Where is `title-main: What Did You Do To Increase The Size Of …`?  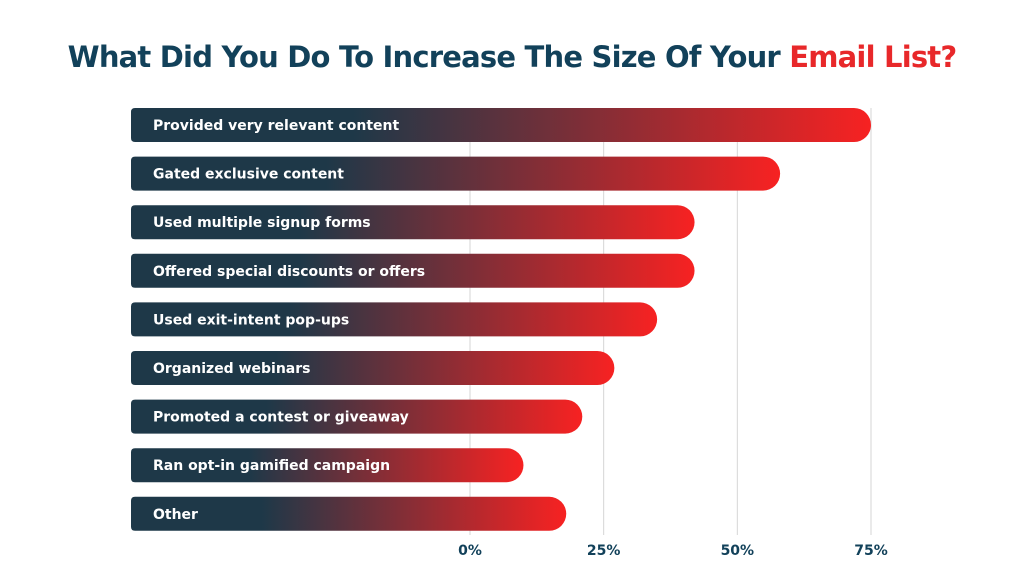
title-main: What Did You Do To Increase The Size Of … is located at coordinates (428, 57).